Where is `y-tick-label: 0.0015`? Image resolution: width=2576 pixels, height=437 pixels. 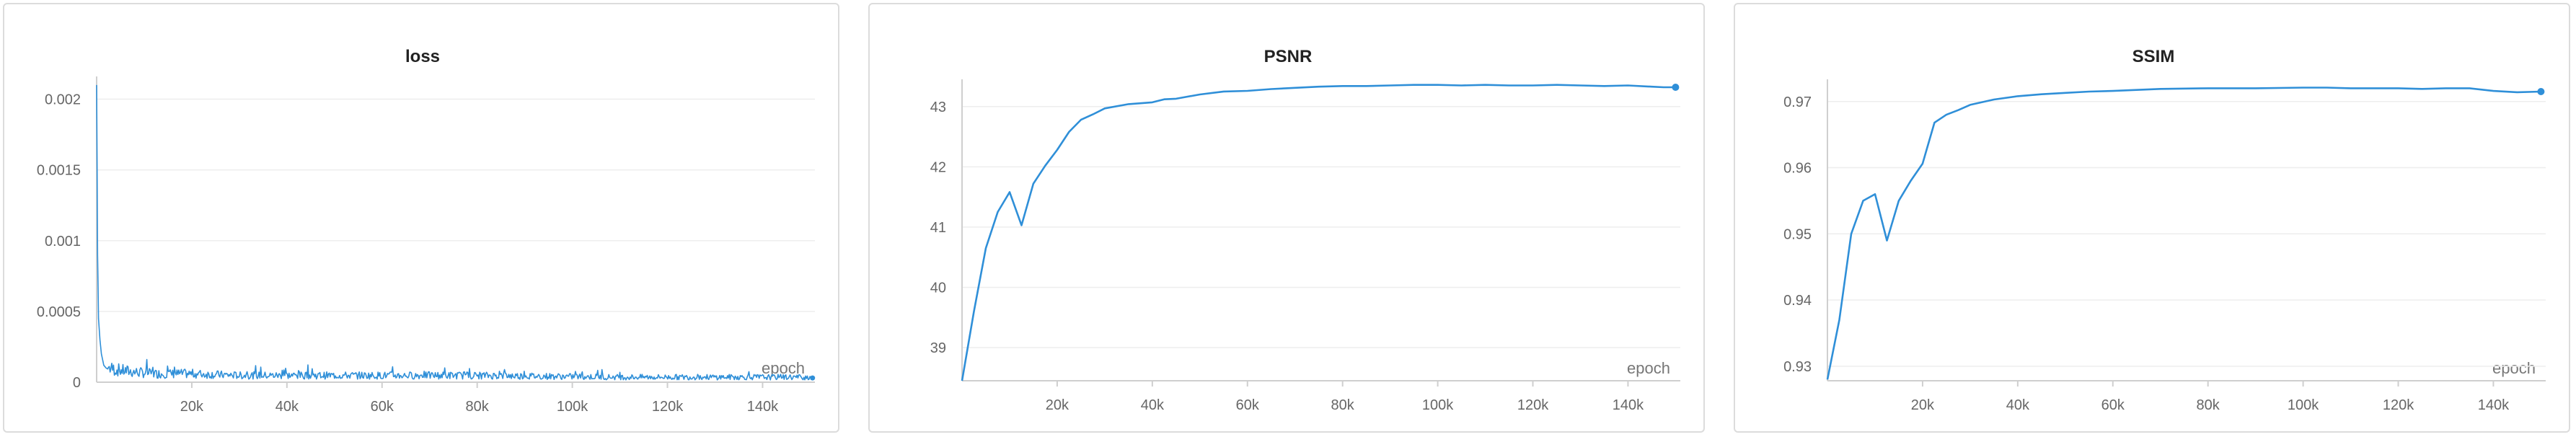 y-tick-label: 0.0015 is located at coordinates (59, 171).